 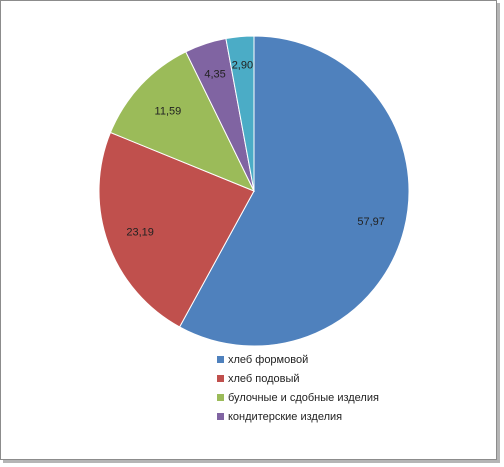 What do you see at coordinates (268, 360) in the screenshot?
I see `legend-label-1: хлеб формовой` at bounding box center [268, 360].